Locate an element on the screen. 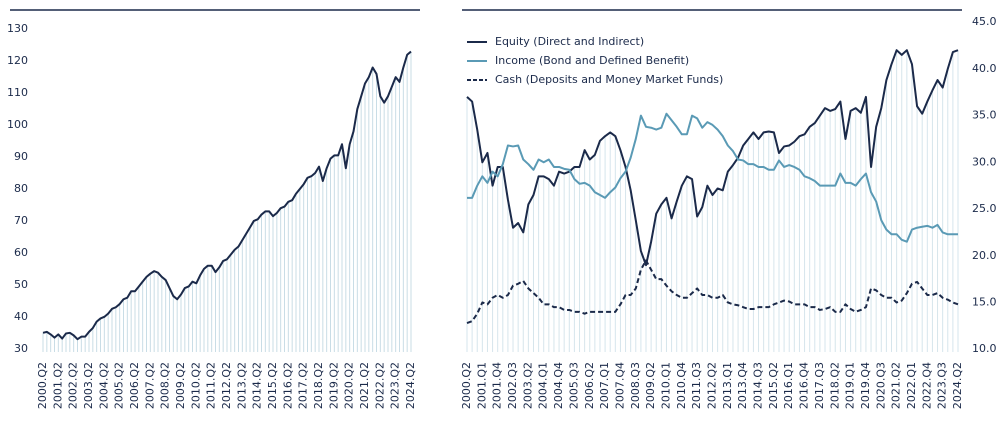 The image size is (1007, 433). x-tick-label: 2020.Q2 is located at coordinates (349, 385).